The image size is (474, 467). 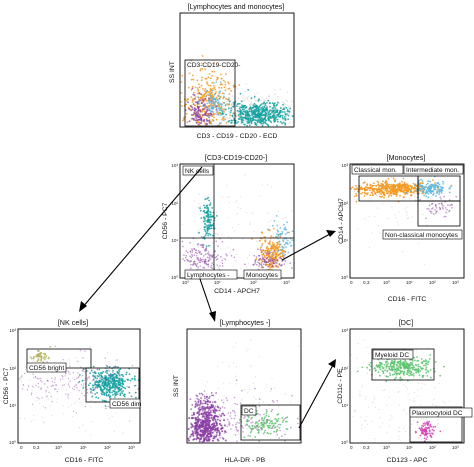 I want to click on x-tick-label: 10⁰, so click(x=386, y=282).